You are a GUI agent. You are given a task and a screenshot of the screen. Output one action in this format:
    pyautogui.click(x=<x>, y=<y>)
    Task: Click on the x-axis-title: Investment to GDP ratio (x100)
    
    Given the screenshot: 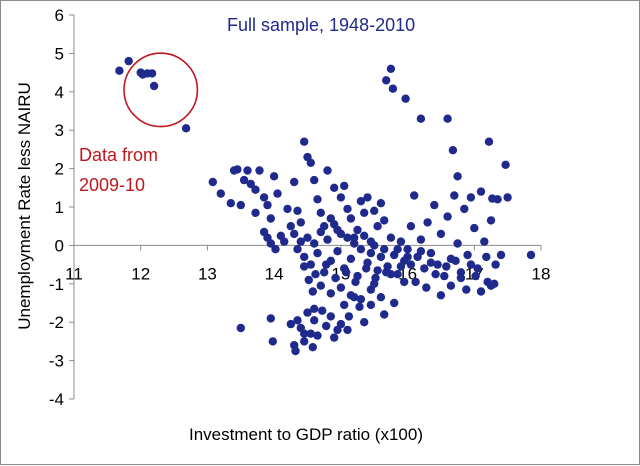 What is the action you would take?
    pyautogui.click(x=306, y=434)
    